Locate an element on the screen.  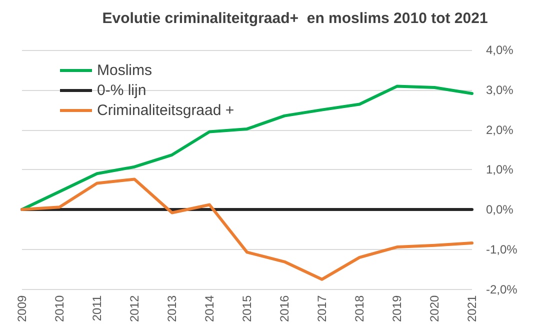
x-tick-label: 2014 is located at coordinates (209, 308).